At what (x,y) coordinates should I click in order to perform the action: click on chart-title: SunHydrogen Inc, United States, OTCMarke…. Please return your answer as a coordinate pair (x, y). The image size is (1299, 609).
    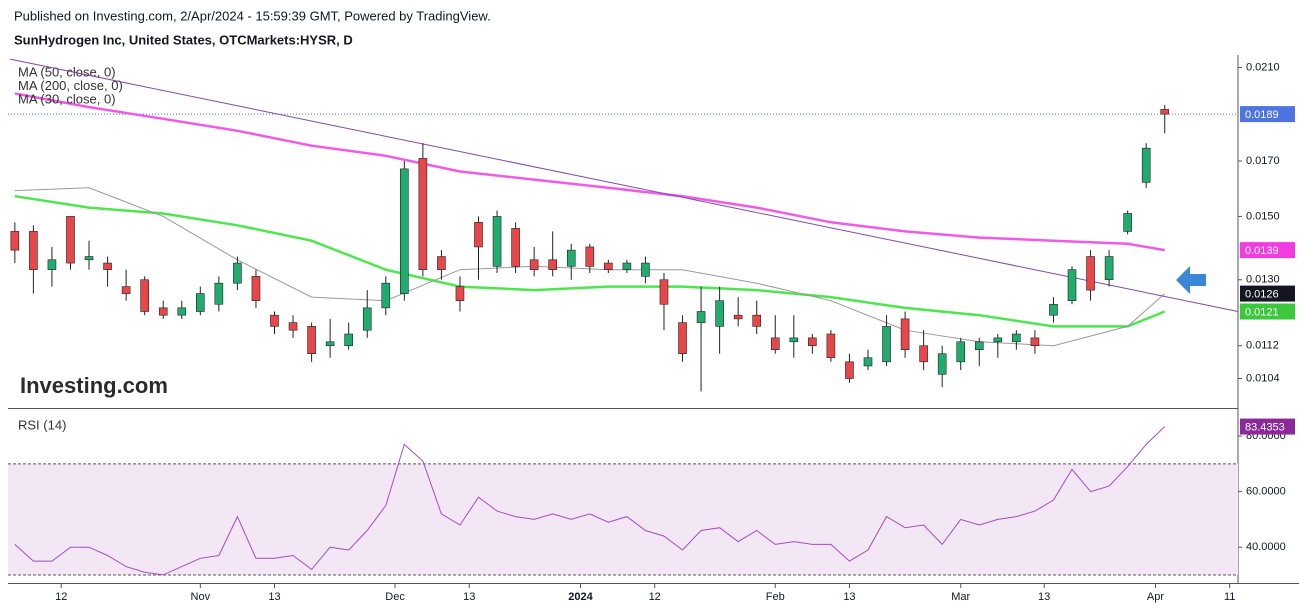
    Looking at the image, I should click on (183, 39).